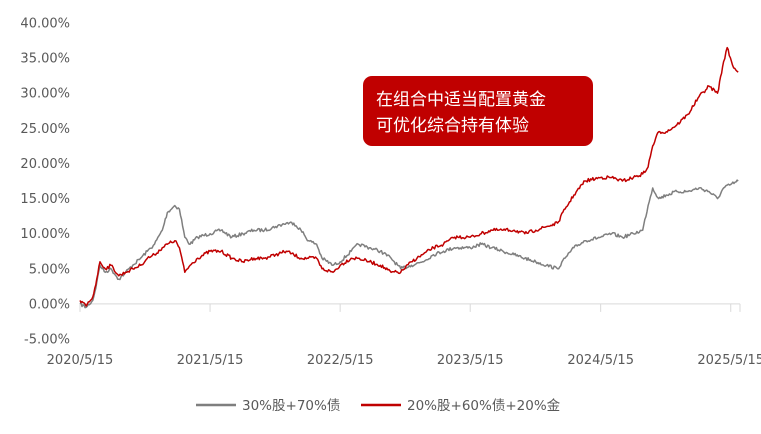  What do you see at coordinates (340, 360) in the screenshot?
I see `x-tick-label: 2022/5/15` at bounding box center [340, 360].